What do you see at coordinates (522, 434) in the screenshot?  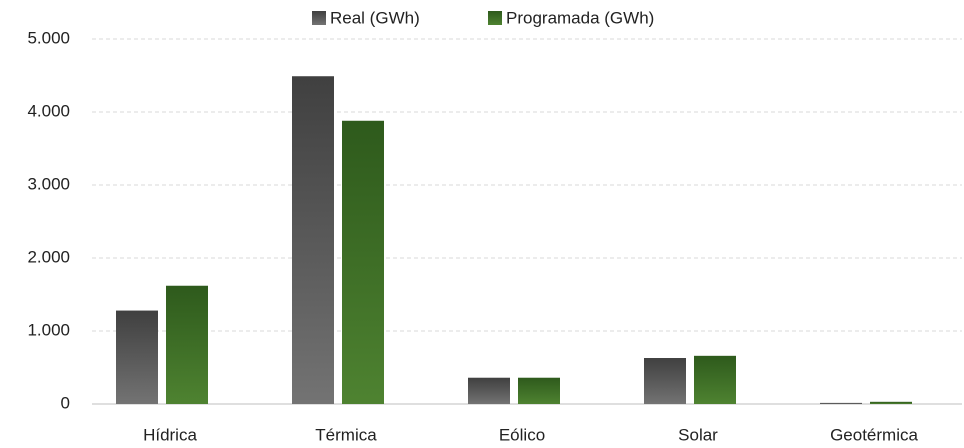 I see `x-tick-label: Eólico` at bounding box center [522, 434].